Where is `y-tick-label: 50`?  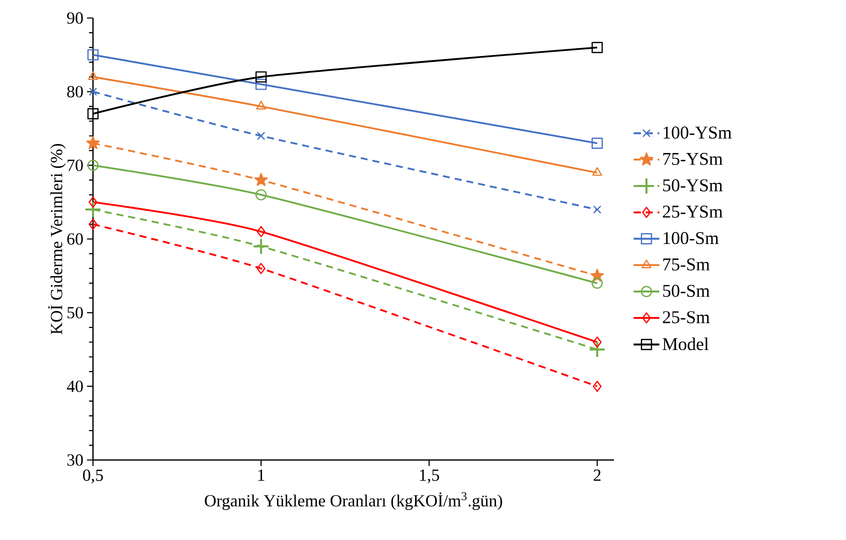
y-tick-label: 50 is located at coordinates (75, 312).